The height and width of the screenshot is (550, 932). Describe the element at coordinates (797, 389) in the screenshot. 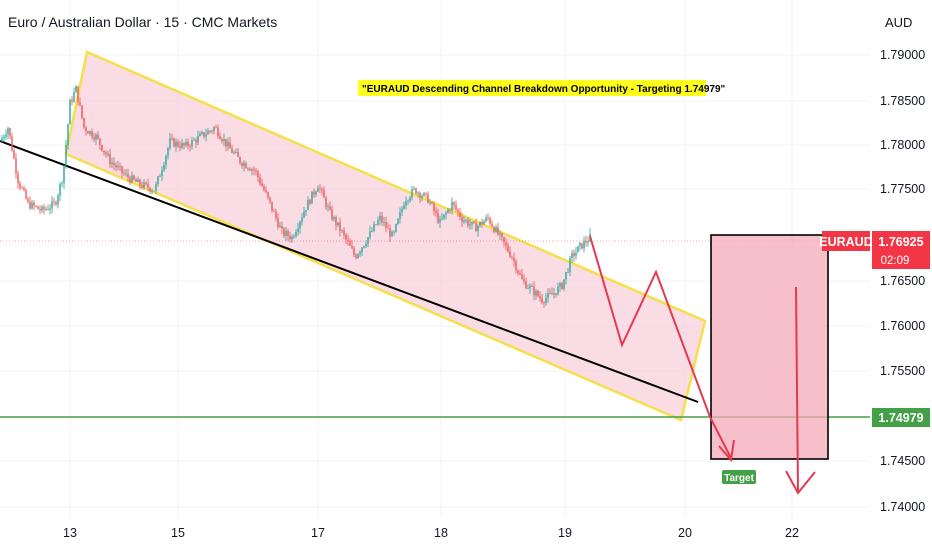

I see `drop-arrow` at that location.